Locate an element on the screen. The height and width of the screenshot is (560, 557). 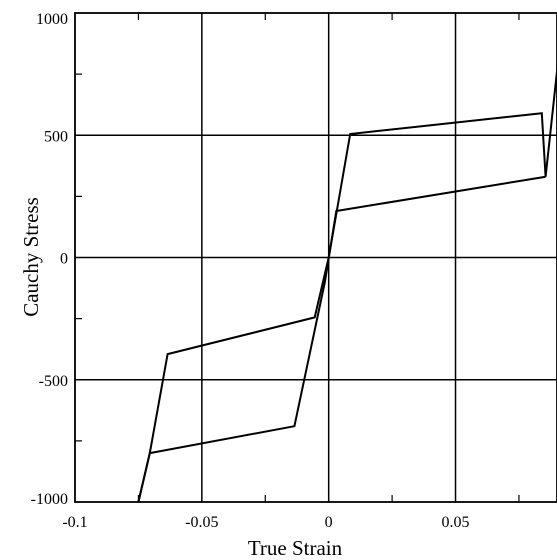
x-axis-title: True Strain is located at coordinates (295, 548).